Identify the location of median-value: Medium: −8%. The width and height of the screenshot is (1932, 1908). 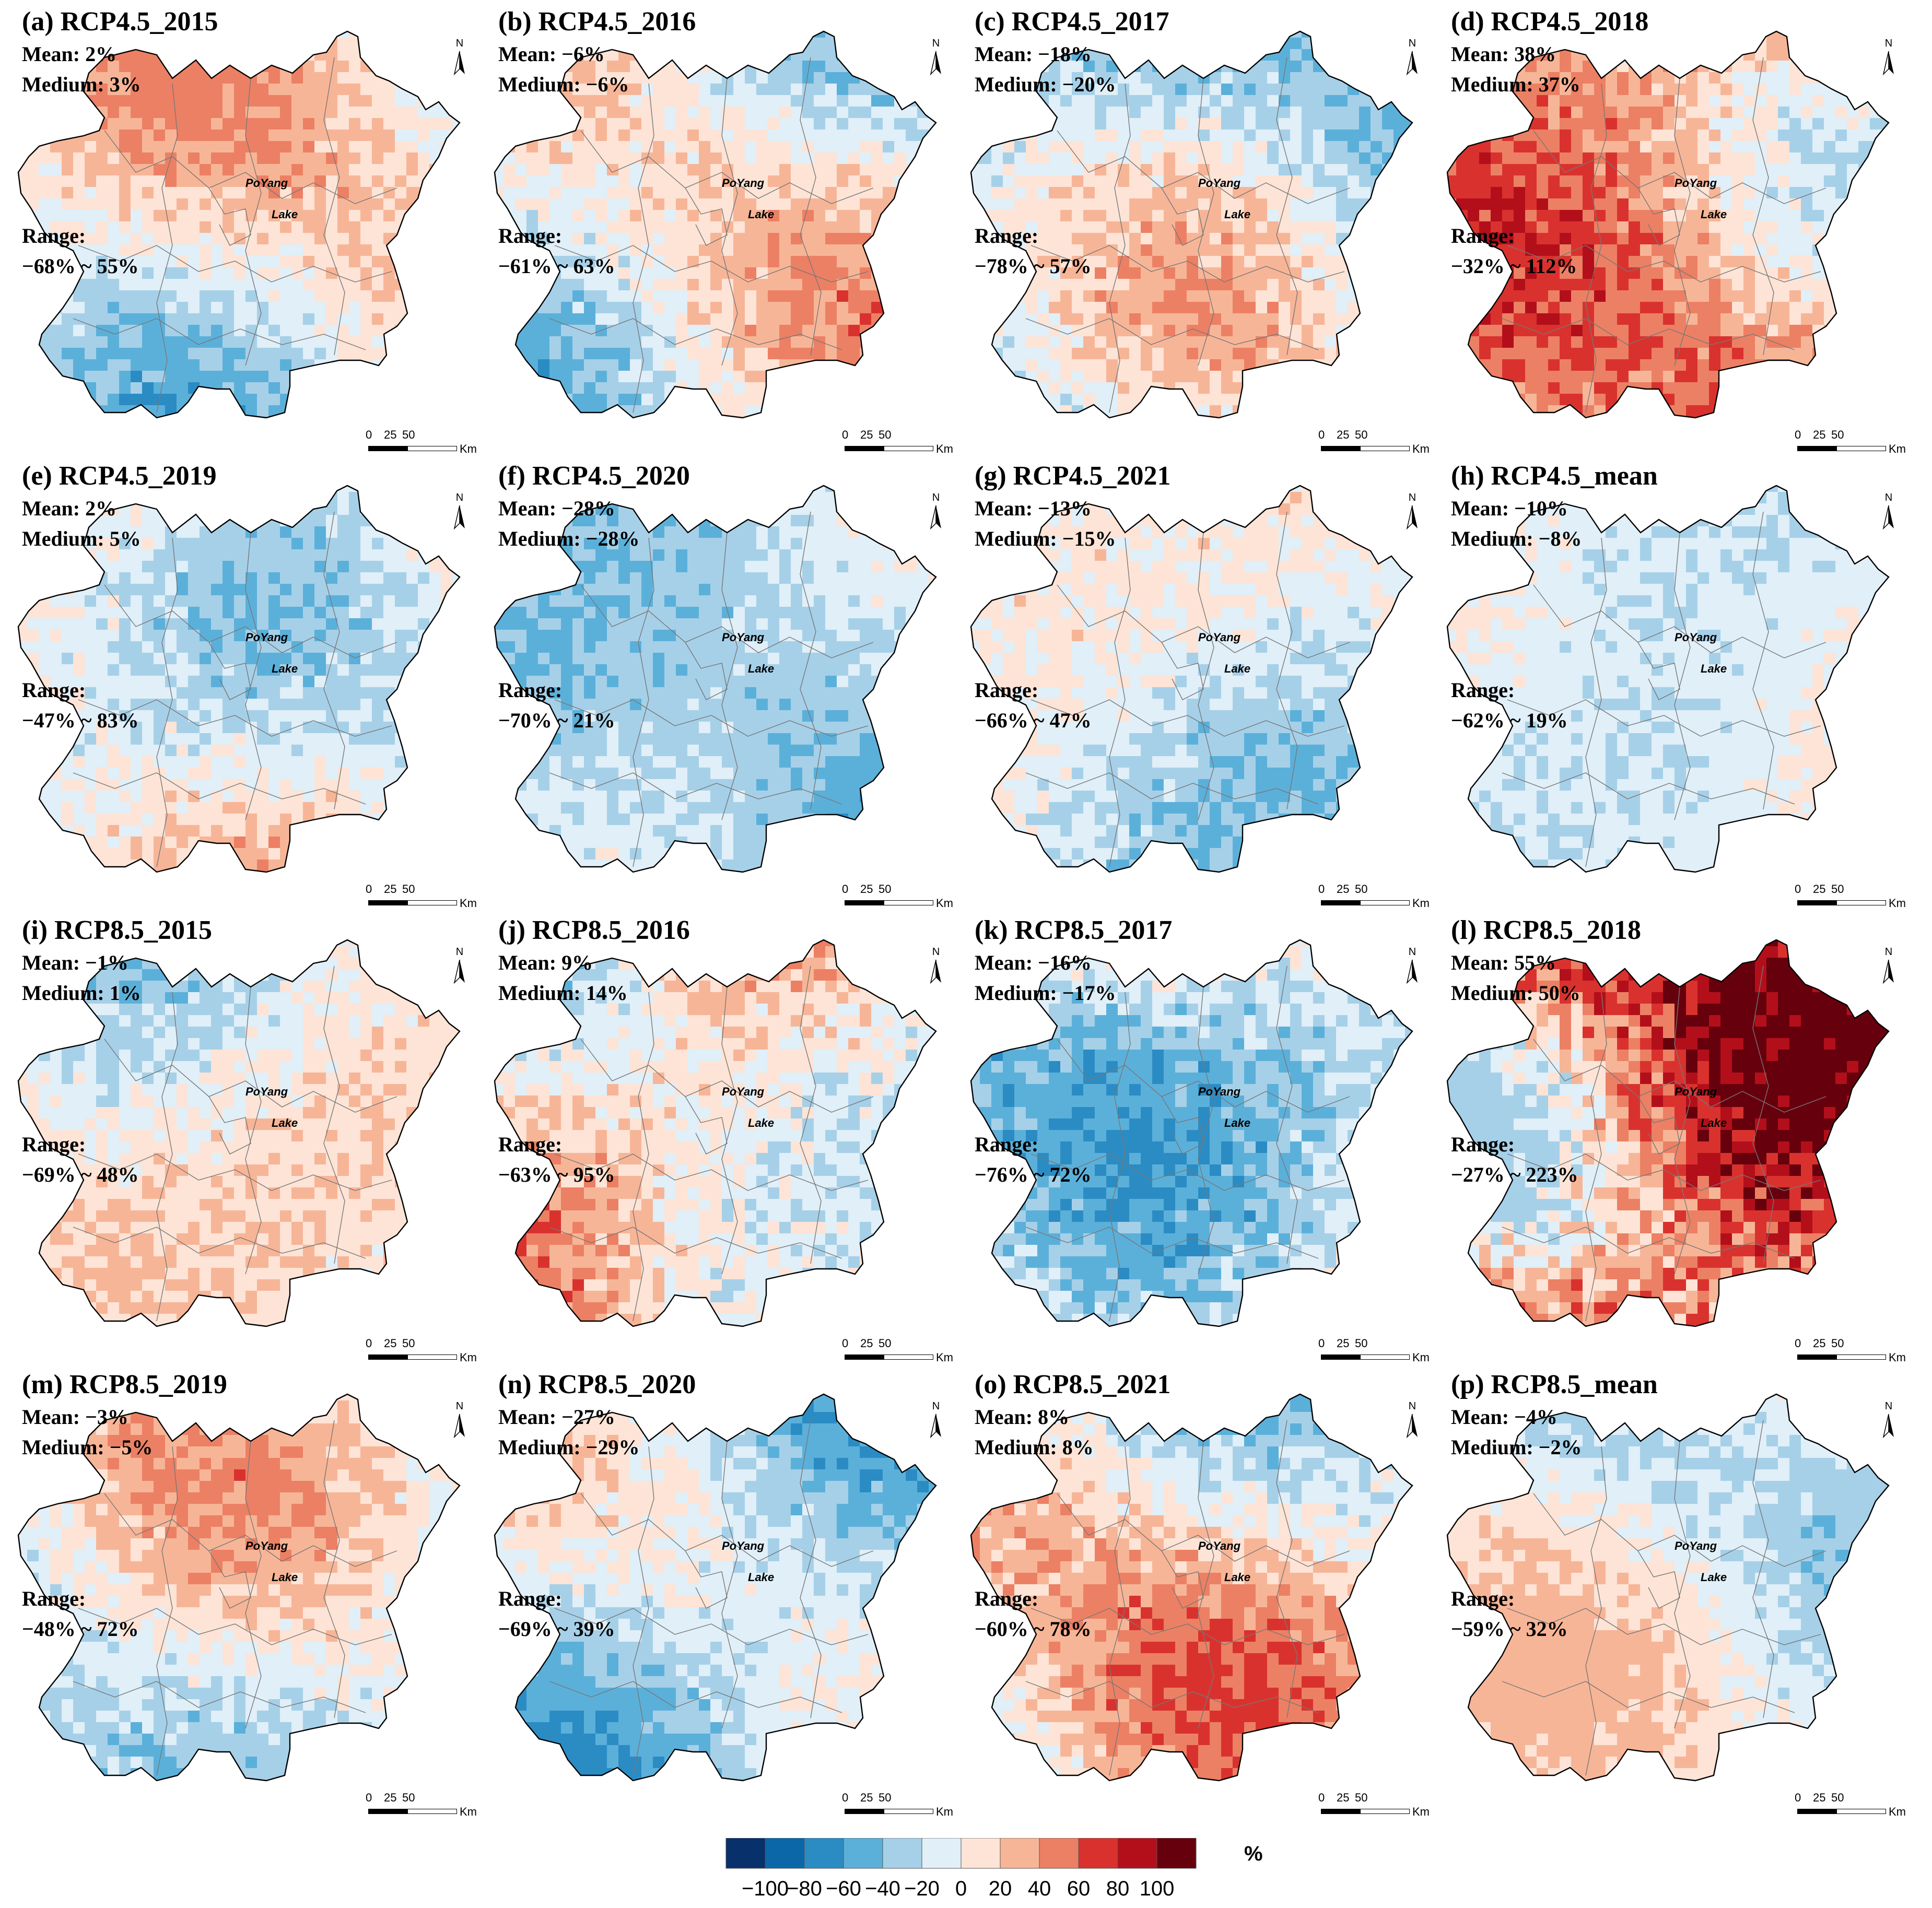
(1516, 538).